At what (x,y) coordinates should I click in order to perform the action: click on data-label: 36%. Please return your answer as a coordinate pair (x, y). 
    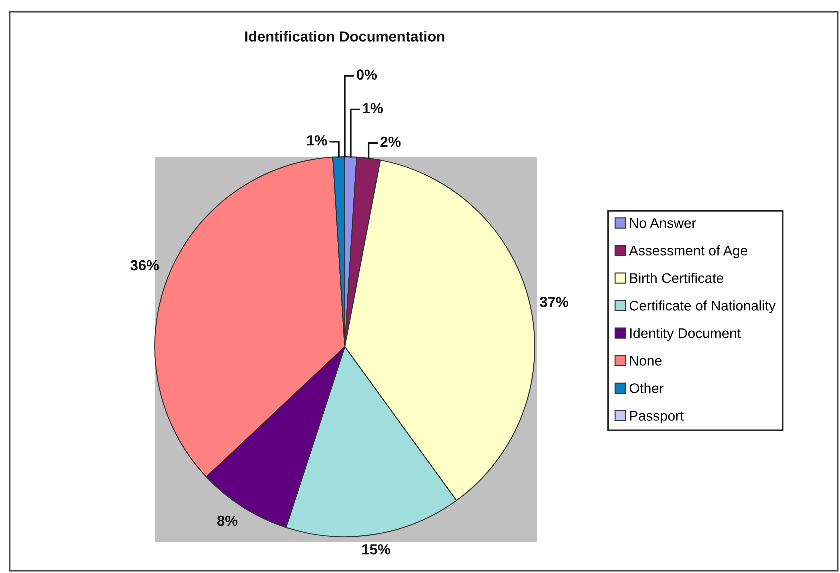
    Looking at the image, I should click on (145, 265).